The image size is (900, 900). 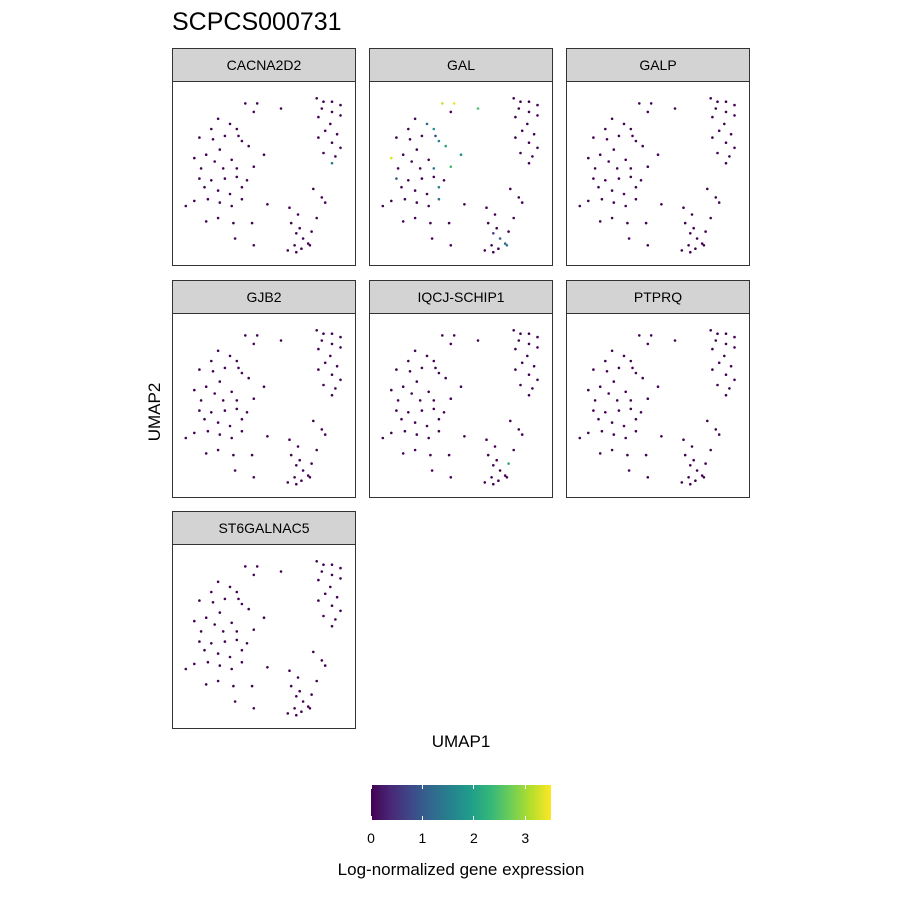 I want to click on colorbar-tick-label: 0, so click(x=371, y=838).